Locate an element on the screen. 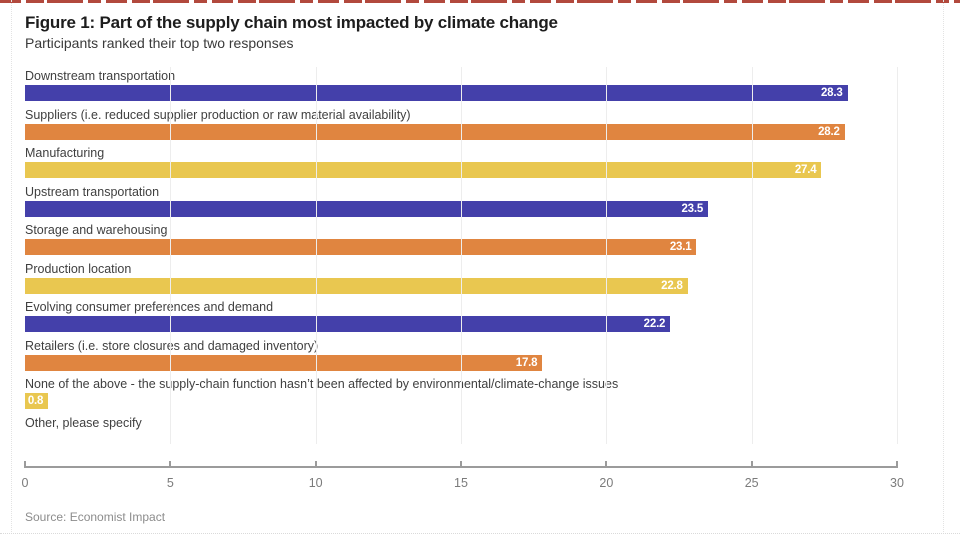 The image size is (960, 540). bar-label: Upstream transportation is located at coordinates (92, 191).